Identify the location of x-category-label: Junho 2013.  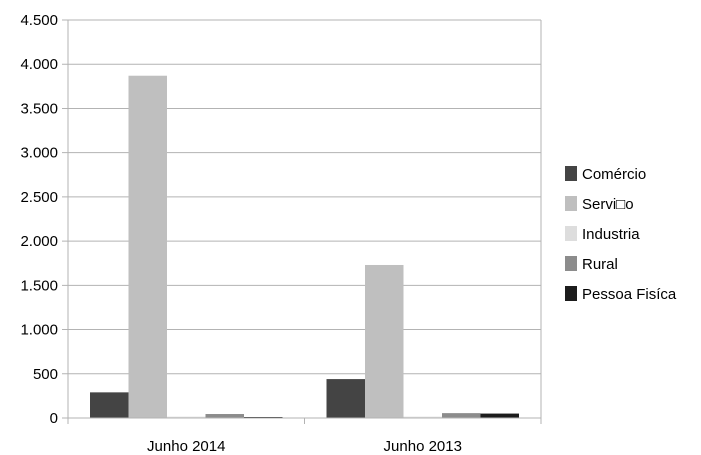
(423, 446).